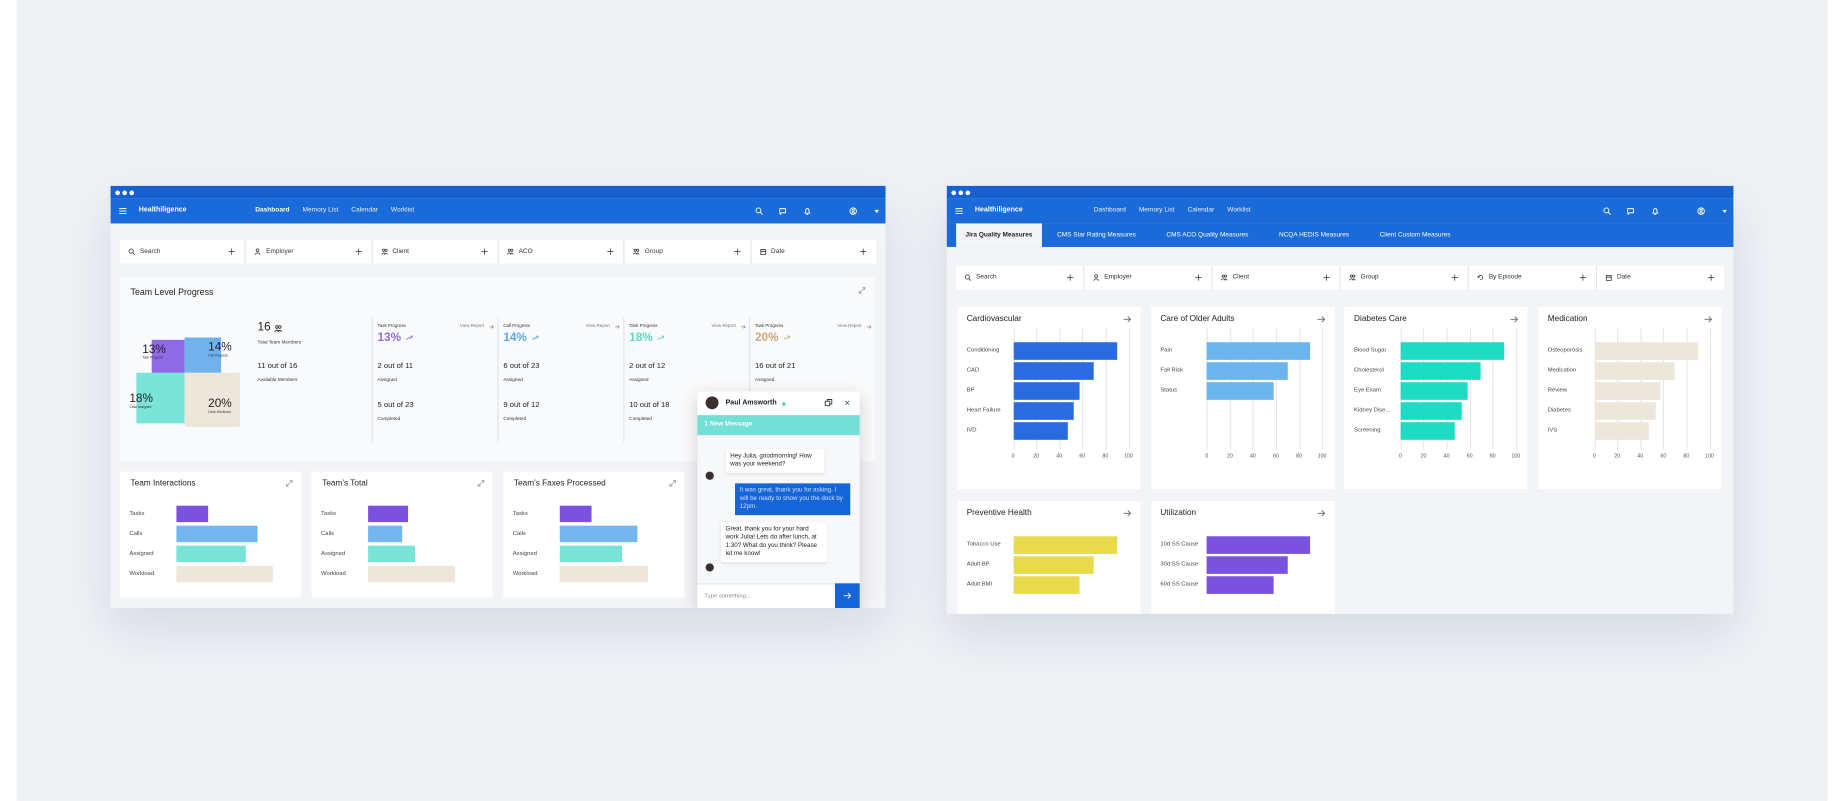  What do you see at coordinates (562, 251) in the screenshot?
I see `filter: ACO` at bounding box center [562, 251].